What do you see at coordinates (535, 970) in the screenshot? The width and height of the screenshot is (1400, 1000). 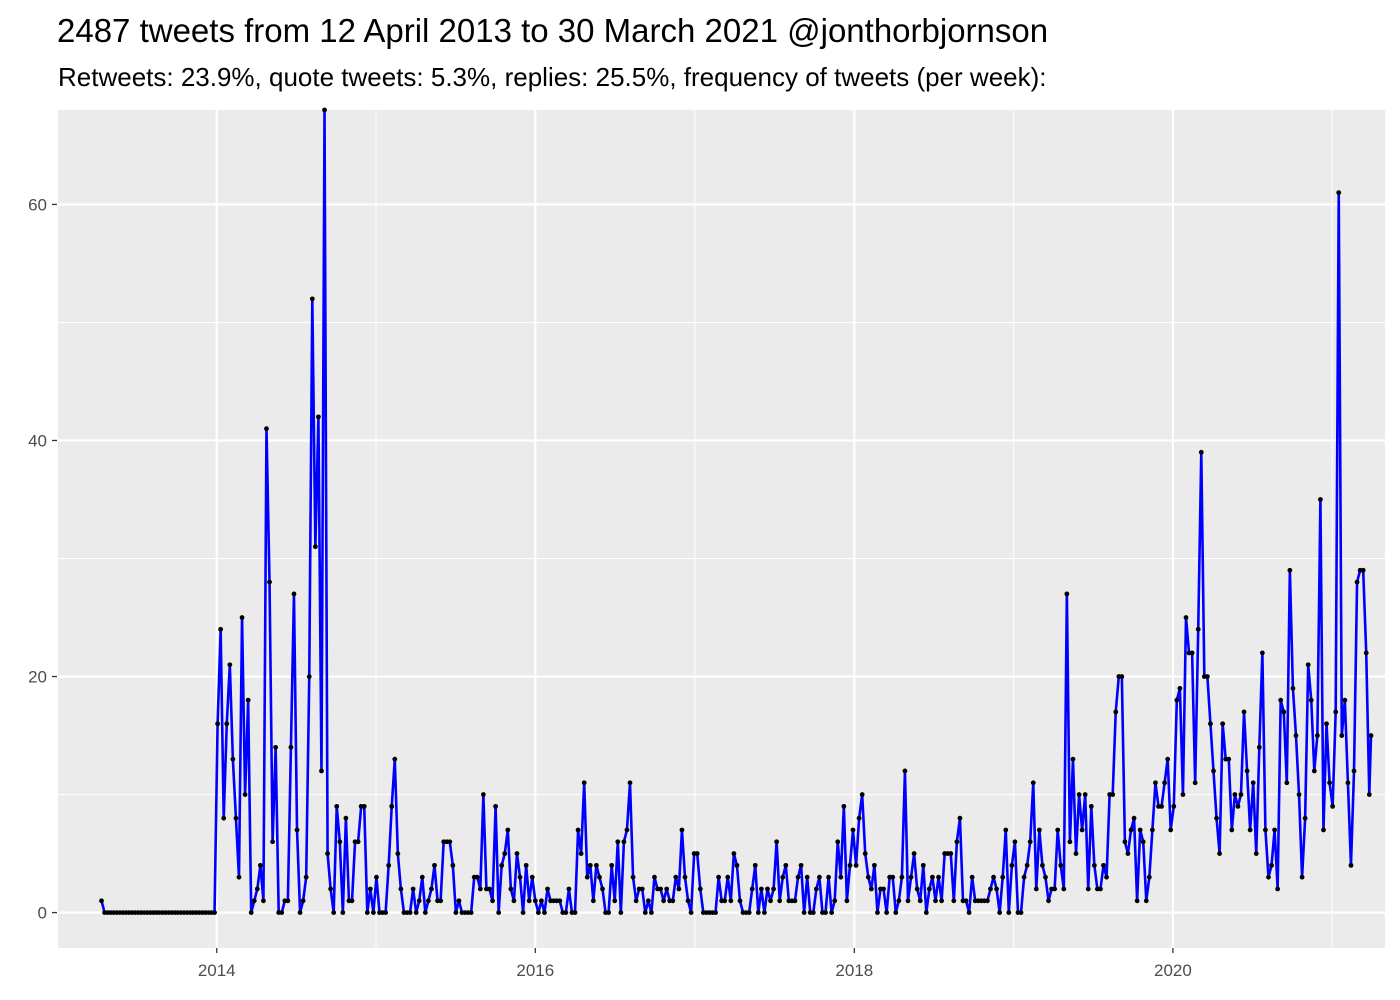 I see `x-tick-label: 2016` at bounding box center [535, 970].